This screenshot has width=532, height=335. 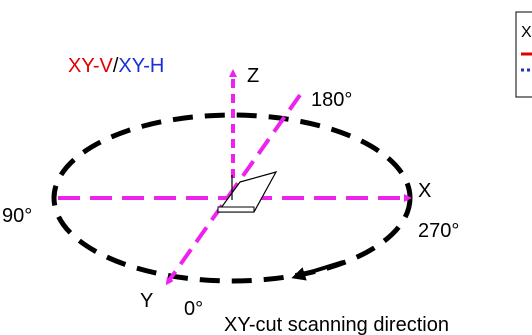 I want to click on diagram-title: XY-V/XY-H, so click(x=116, y=66).